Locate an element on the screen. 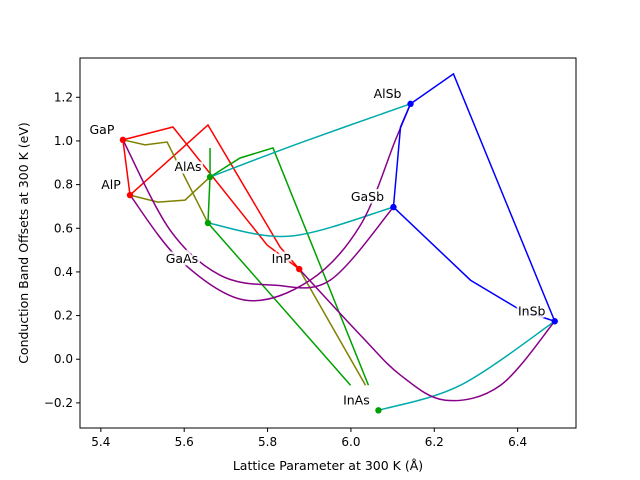 Image resolution: width=640 pixels, height=480 pixels. point-gasb is located at coordinates (393, 207).